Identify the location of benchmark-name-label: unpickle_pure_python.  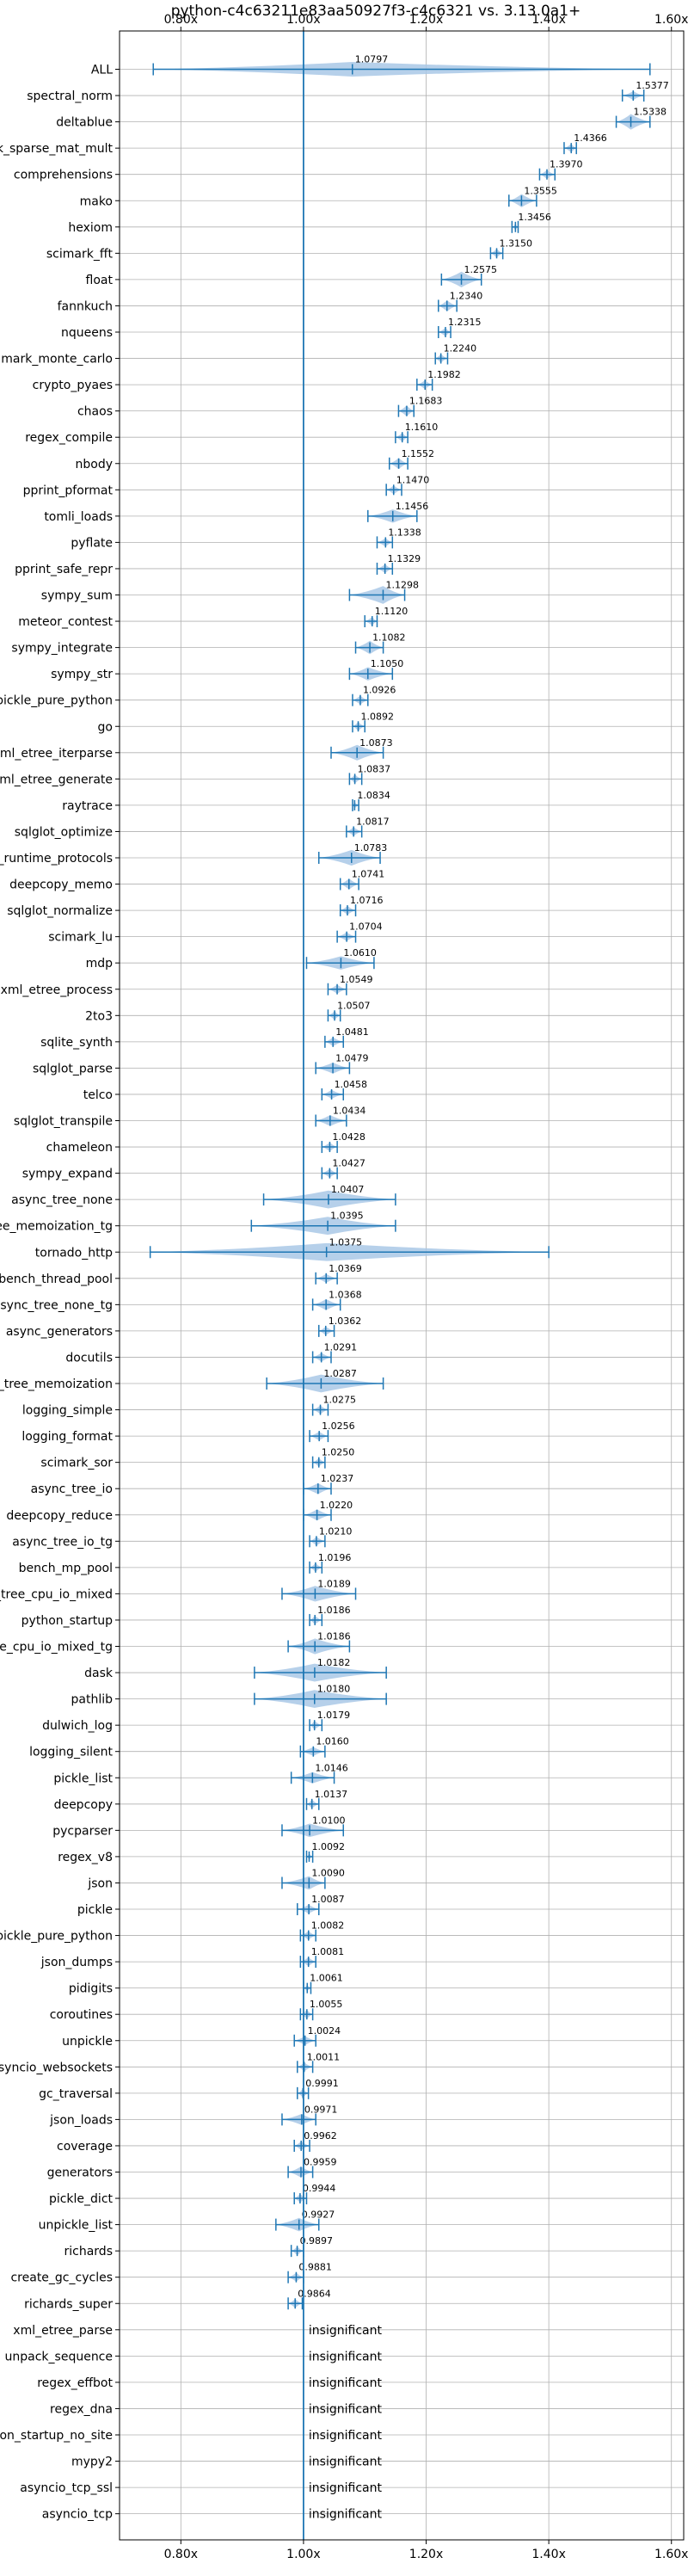
(56, 701).